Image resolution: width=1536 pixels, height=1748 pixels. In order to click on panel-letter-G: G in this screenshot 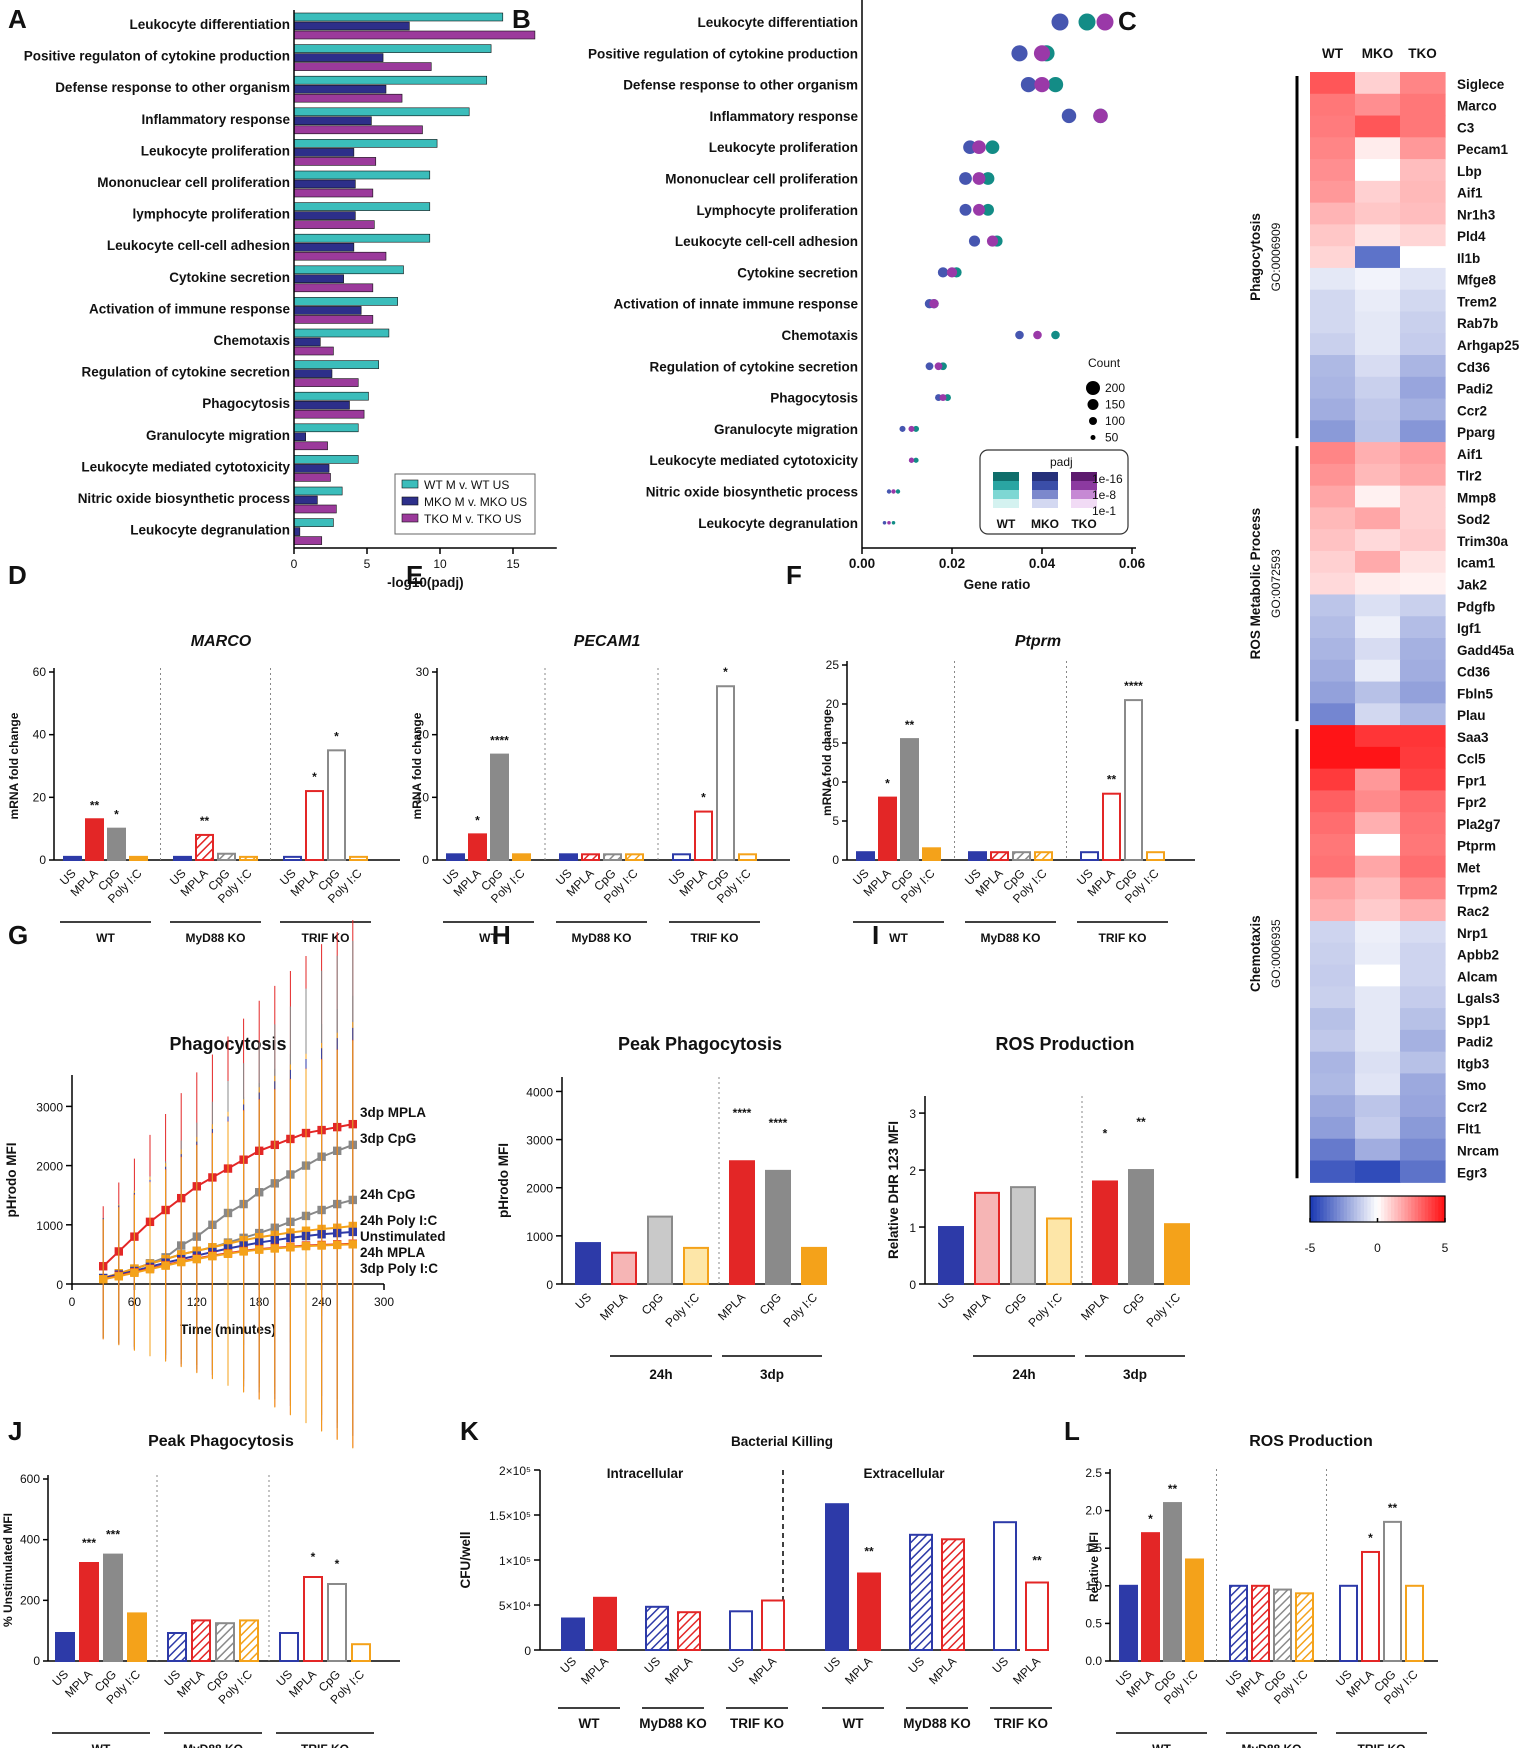, I will do `click(18, 935)`.